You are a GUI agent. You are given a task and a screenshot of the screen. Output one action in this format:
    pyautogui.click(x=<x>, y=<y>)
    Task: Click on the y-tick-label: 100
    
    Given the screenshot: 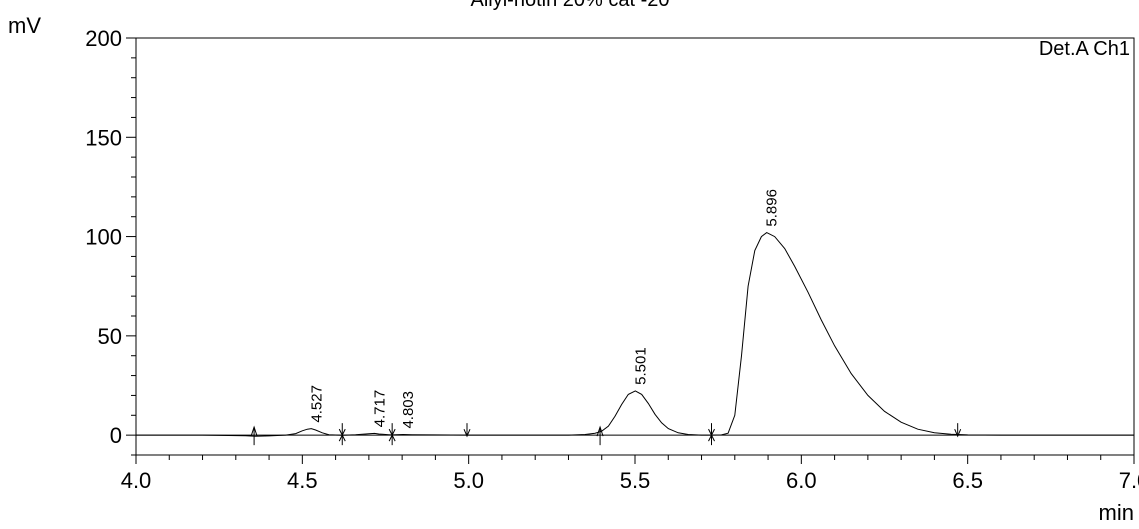 What is the action you would take?
    pyautogui.click(x=103, y=237)
    